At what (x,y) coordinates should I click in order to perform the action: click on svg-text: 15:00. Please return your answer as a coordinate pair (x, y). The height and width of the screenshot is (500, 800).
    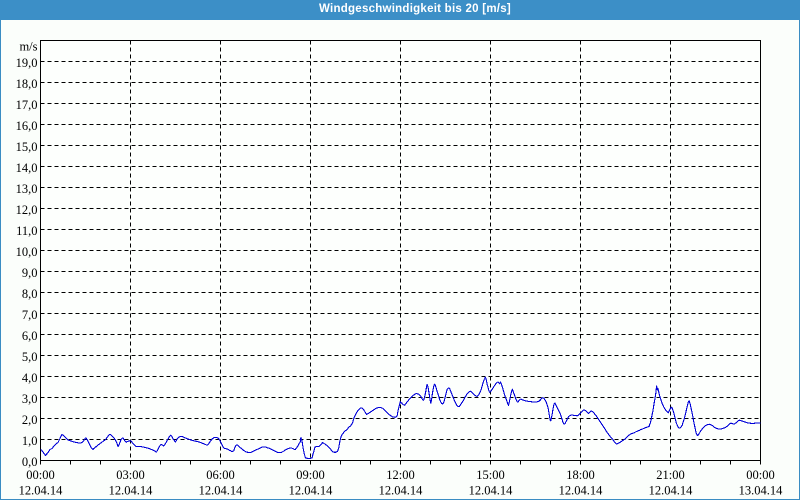
    Looking at the image, I should click on (490, 475).